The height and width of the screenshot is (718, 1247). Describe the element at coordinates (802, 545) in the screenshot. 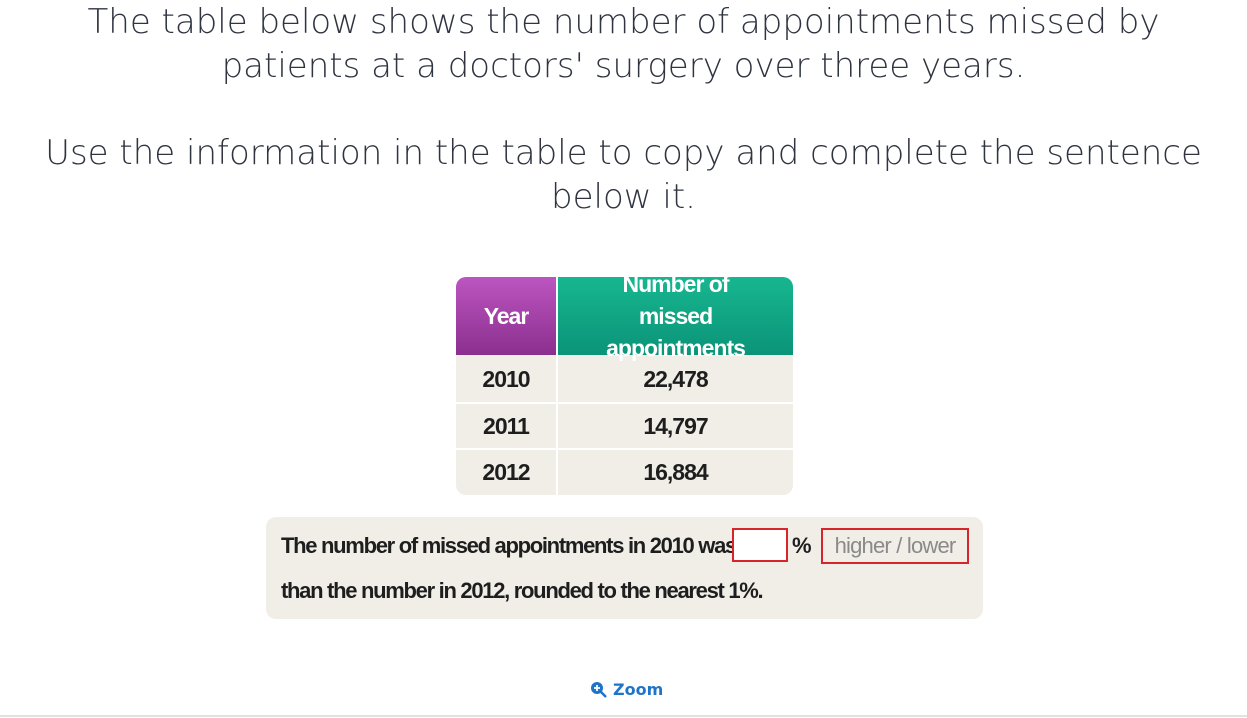

I see `percent-sign: %` at that location.